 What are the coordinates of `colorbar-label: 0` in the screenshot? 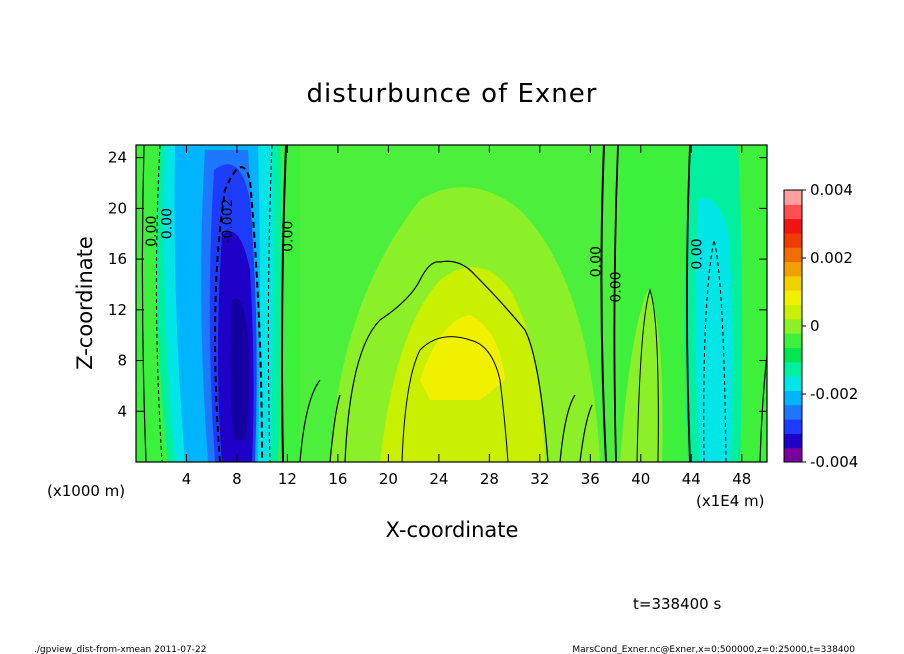 It's located at (815, 326).